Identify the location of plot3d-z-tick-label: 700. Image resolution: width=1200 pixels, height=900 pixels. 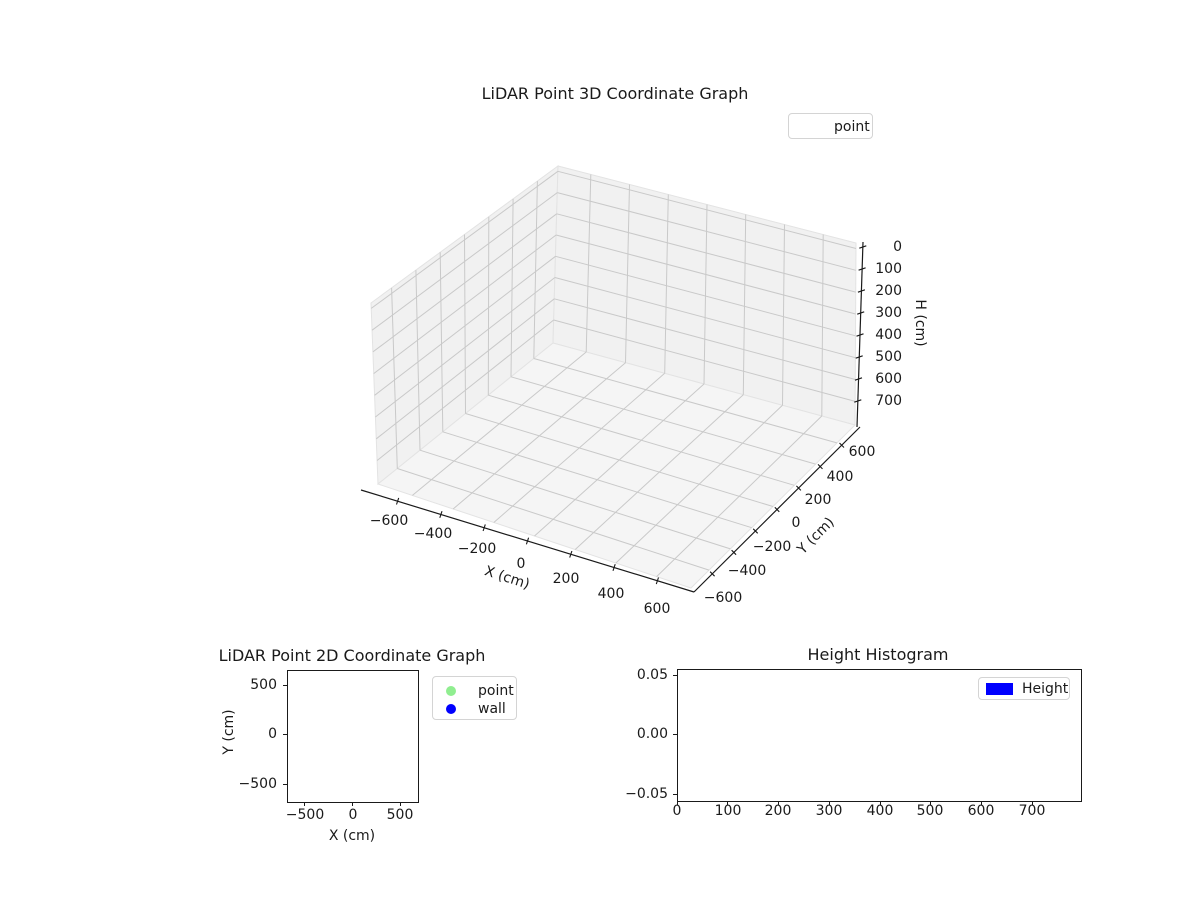
(888, 401).